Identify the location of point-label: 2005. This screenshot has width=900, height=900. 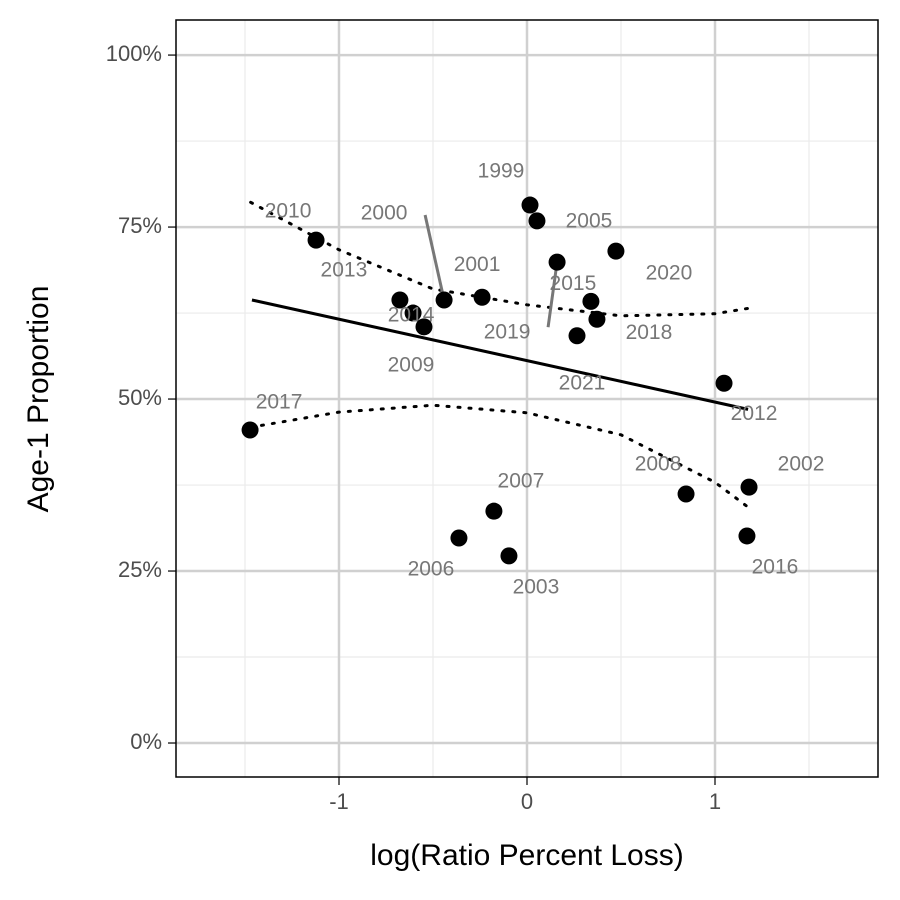
(589, 220).